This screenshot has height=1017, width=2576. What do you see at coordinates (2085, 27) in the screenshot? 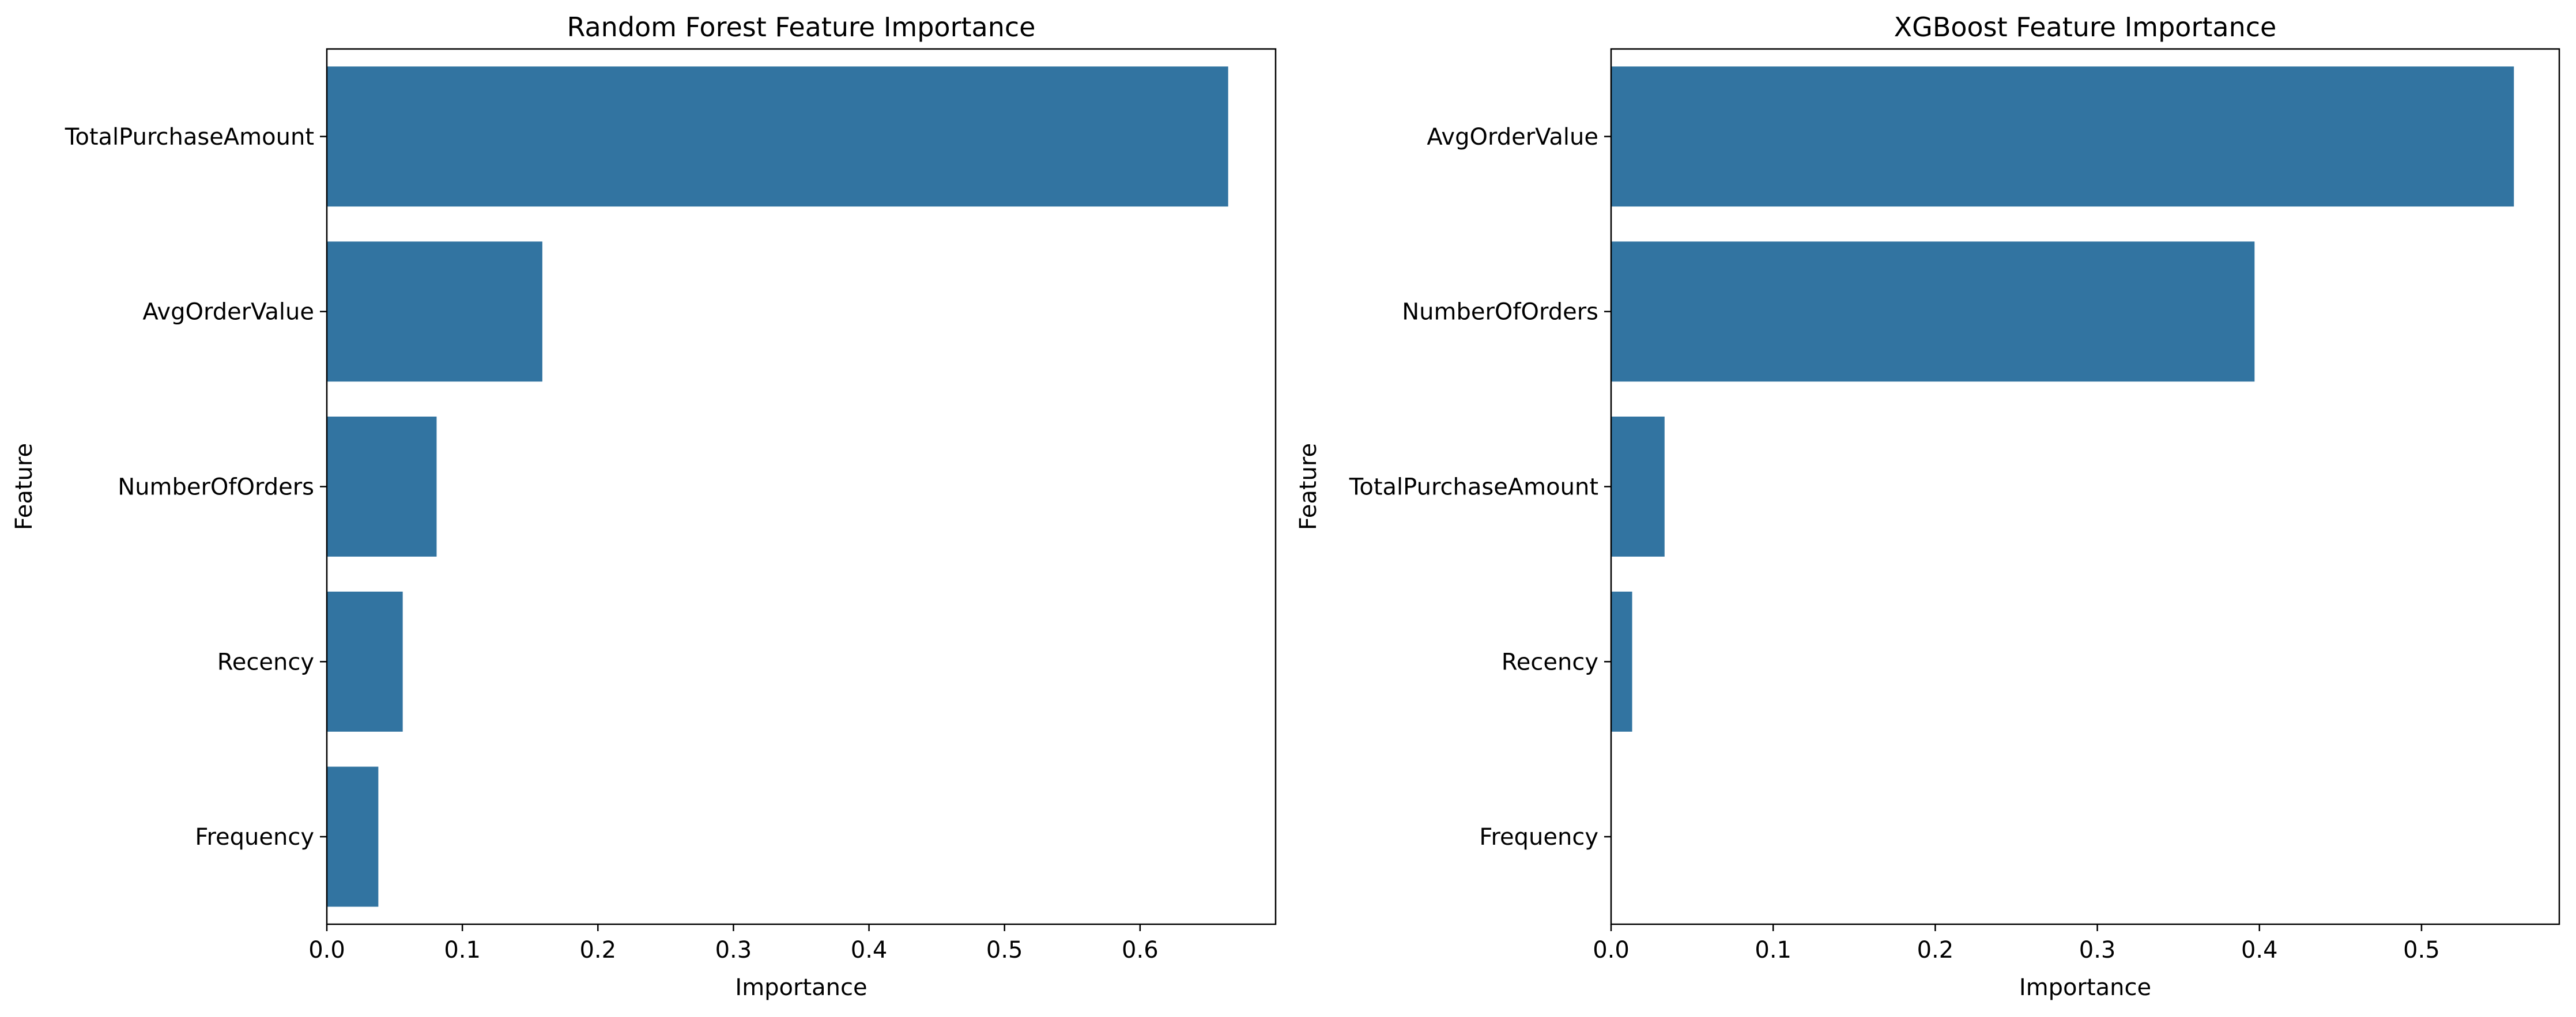
I see `chart-title: XGBoost Feature Importance` at bounding box center [2085, 27].